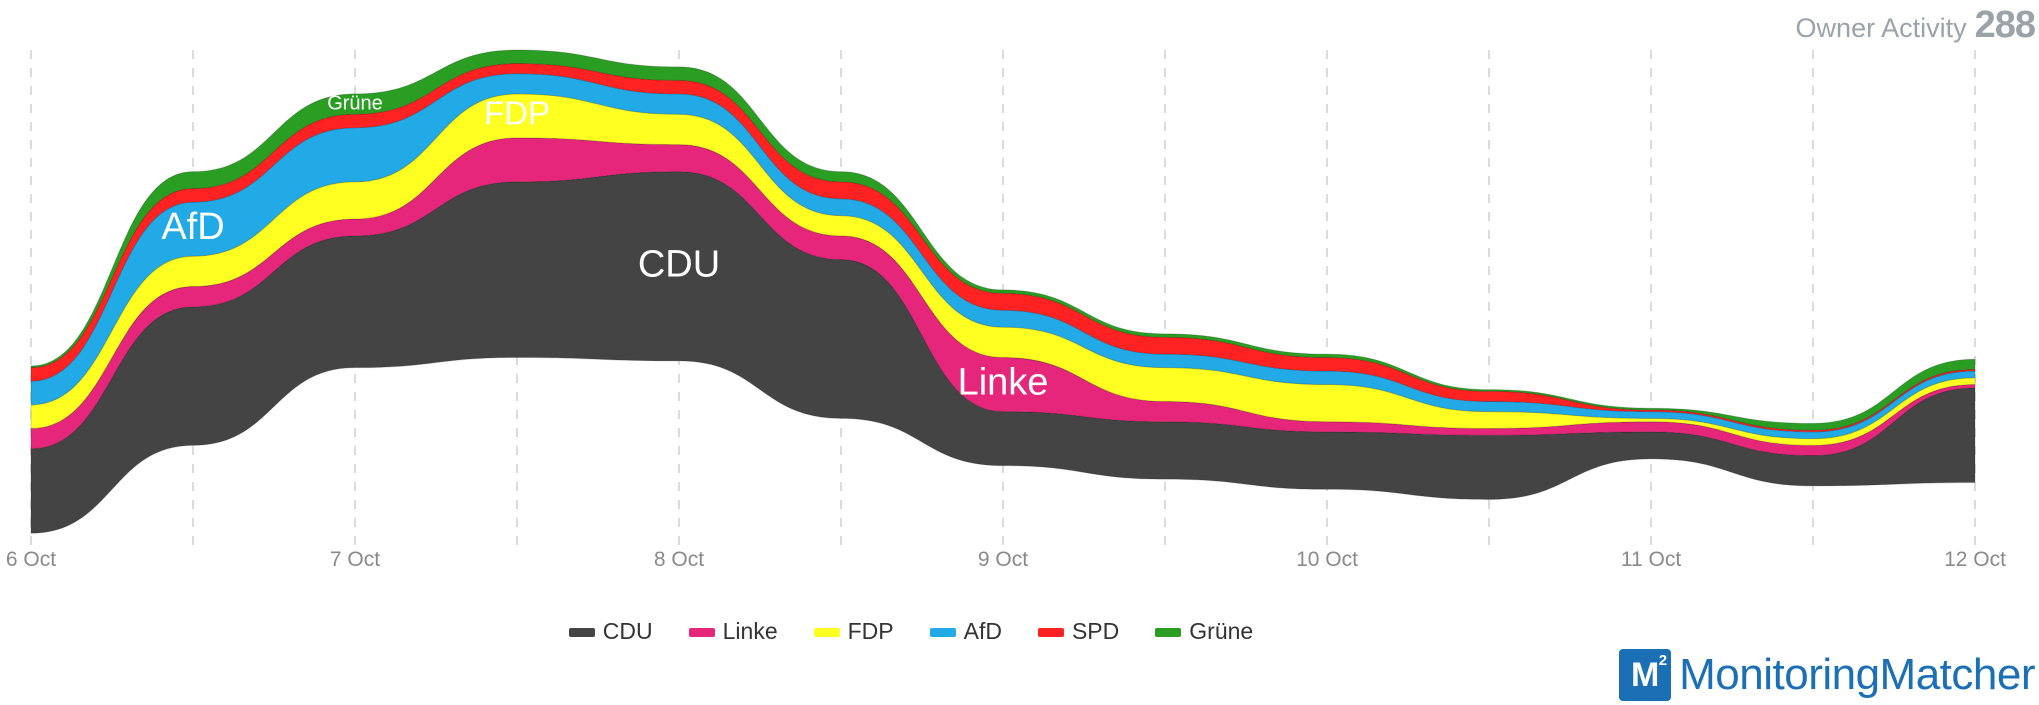 The width and height of the screenshot is (2039, 705). I want to click on in-chart-label: Linke, so click(1003, 383).